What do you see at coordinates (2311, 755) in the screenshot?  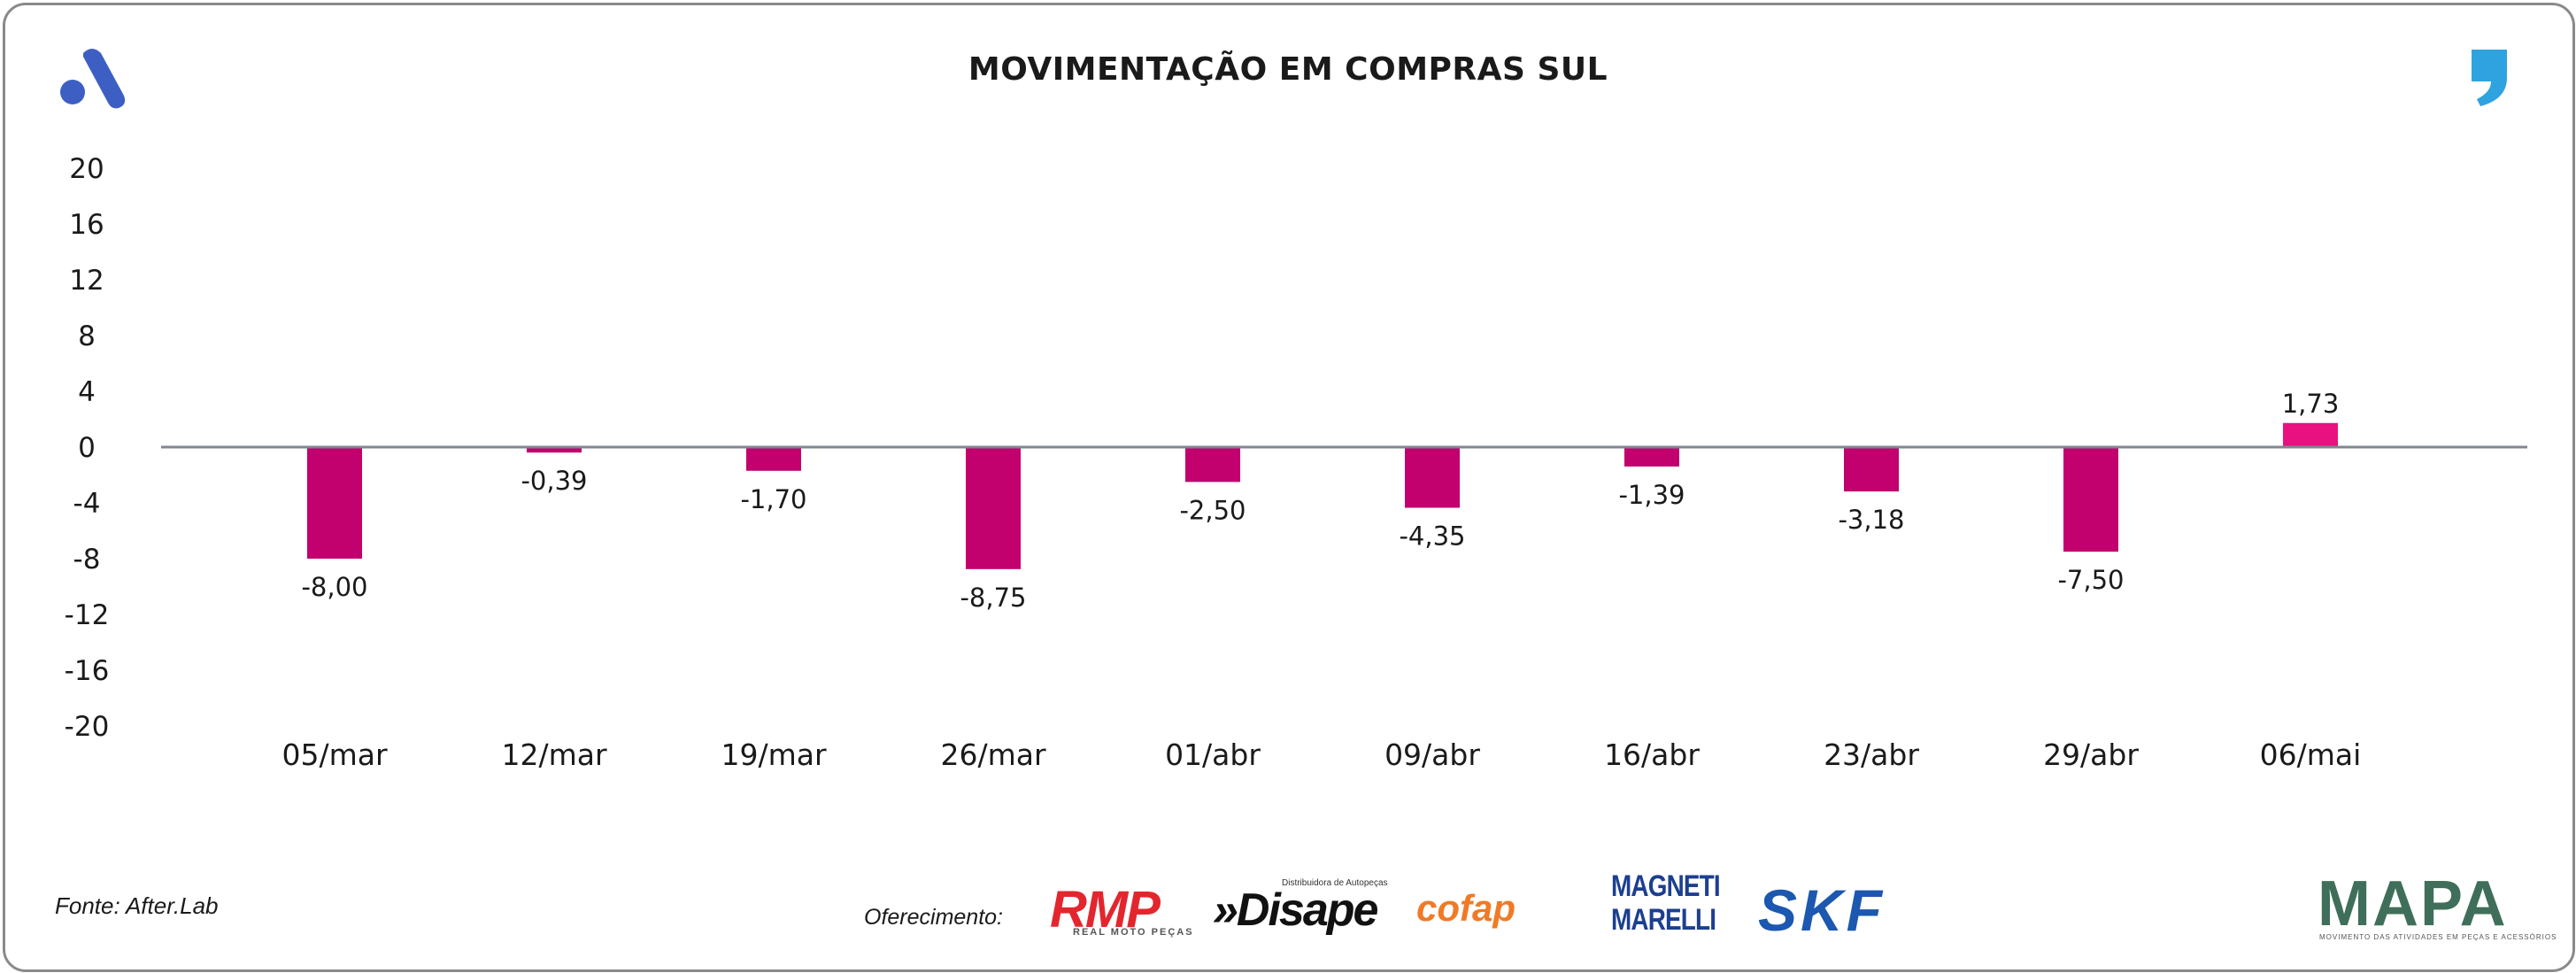 I see `x-tick-label: 06/mai` at bounding box center [2311, 755].